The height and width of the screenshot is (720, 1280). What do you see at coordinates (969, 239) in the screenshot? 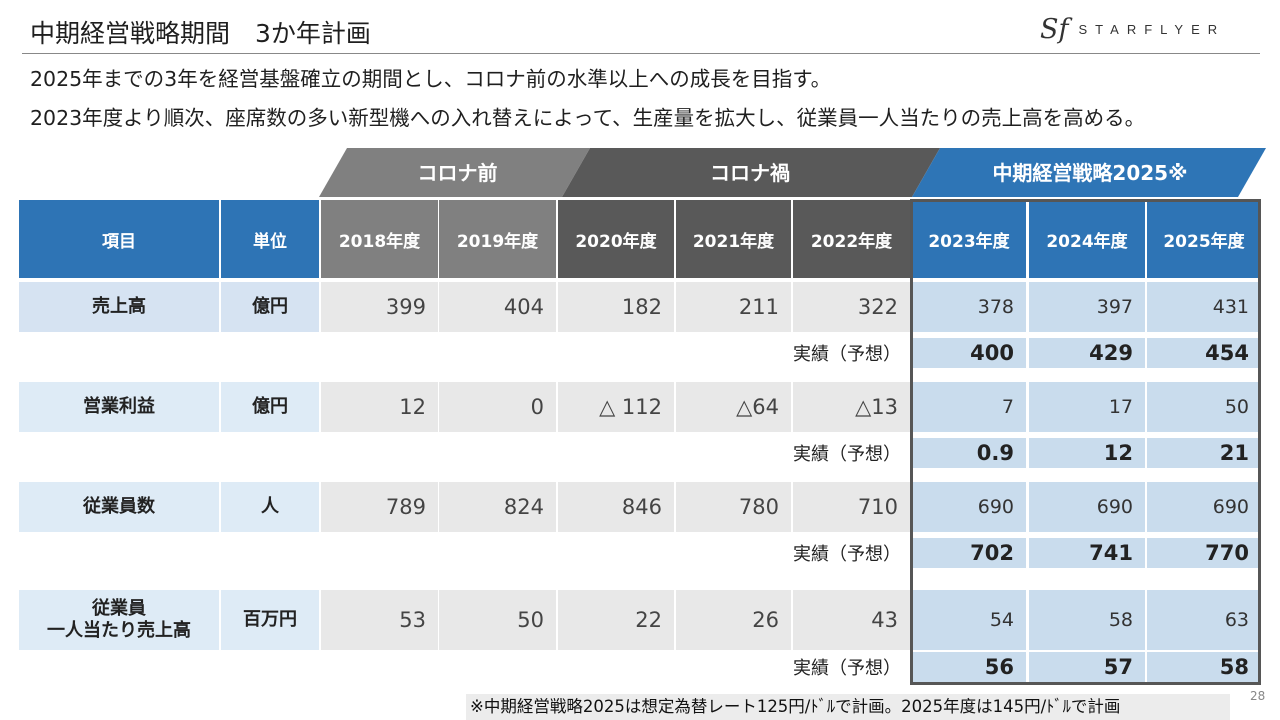
I see `header-year: 2023年度` at bounding box center [969, 239].